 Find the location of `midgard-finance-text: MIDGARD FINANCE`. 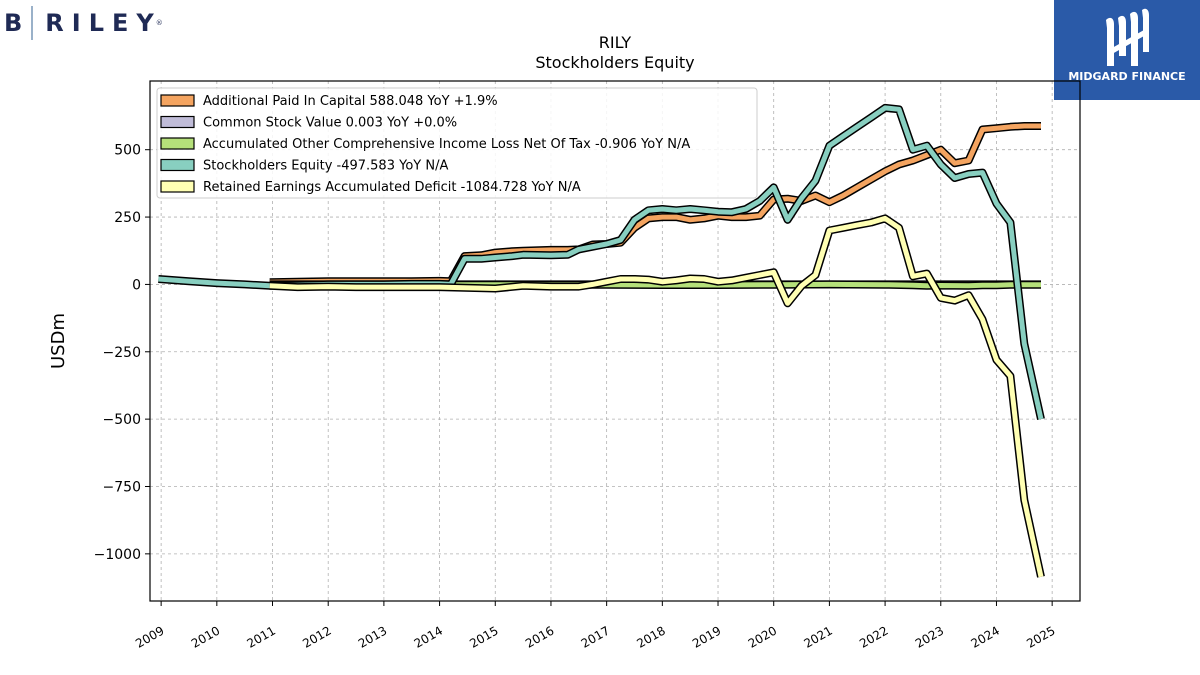

midgard-finance-text: MIDGARD FINANCE is located at coordinates (1127, 76).